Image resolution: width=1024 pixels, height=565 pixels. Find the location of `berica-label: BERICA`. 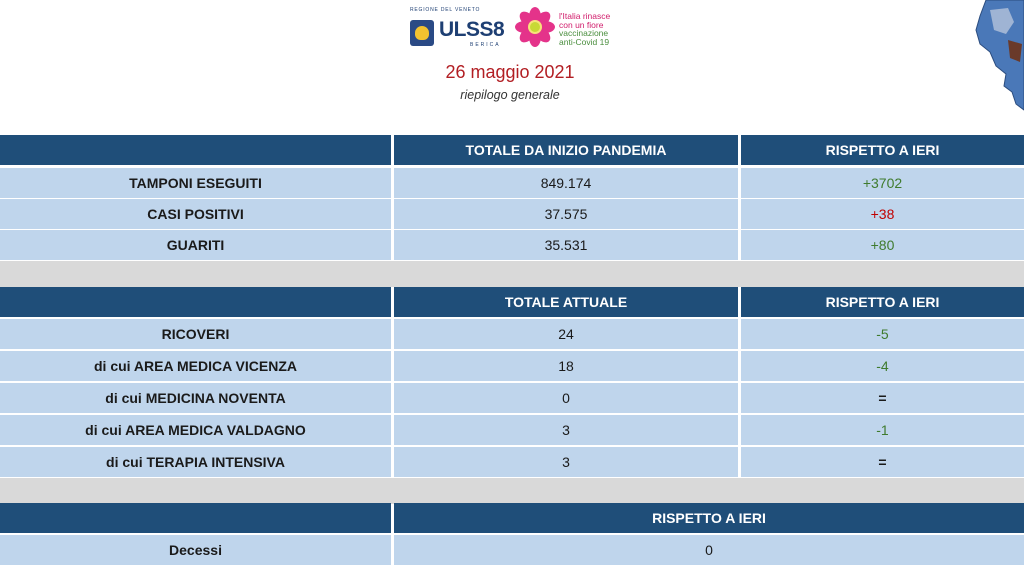

berica-label: BERICA is located at coordinates (485, 45).